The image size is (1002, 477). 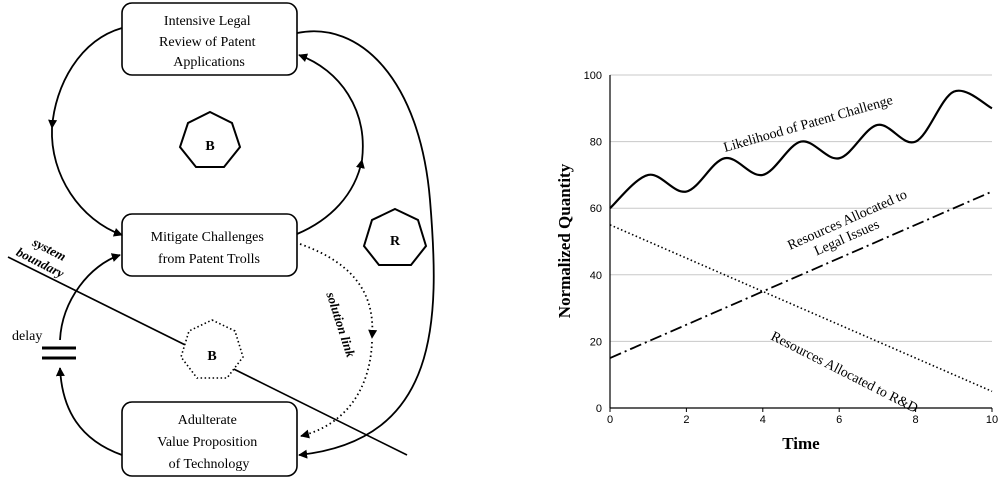 What do you see at coordinates (211, 356) in the screenshot?
I see `balancing-loop-bottom-label: B` at bounding box center [211, 356].